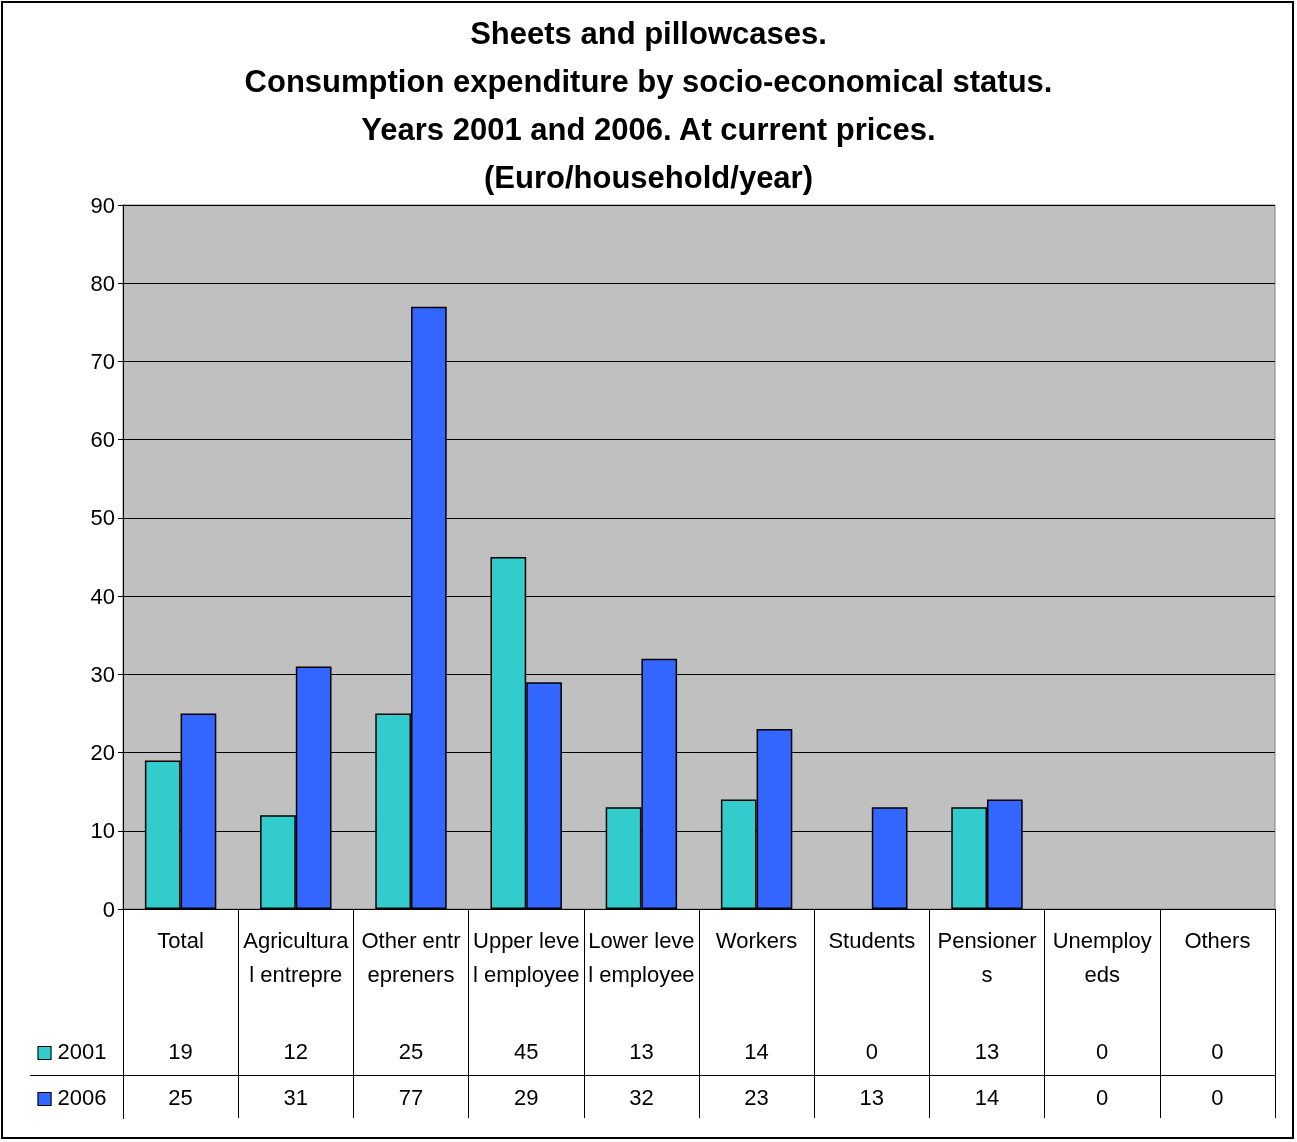 The image size is (1297, 1142). Describe the element at coordinates (102, 361) in the screenshot. I see `y-tick-label: 70` at that location.